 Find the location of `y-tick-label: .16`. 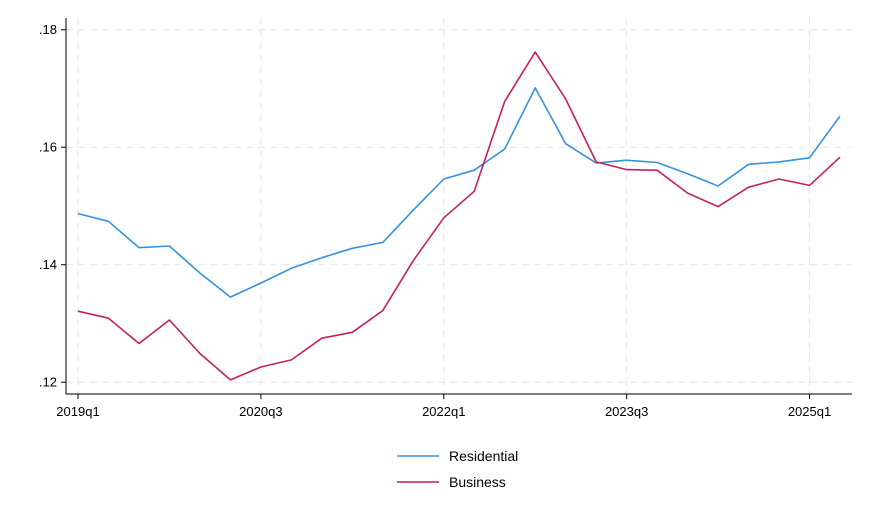

y-tick-label: .16 is located at coordinates (48, 146).